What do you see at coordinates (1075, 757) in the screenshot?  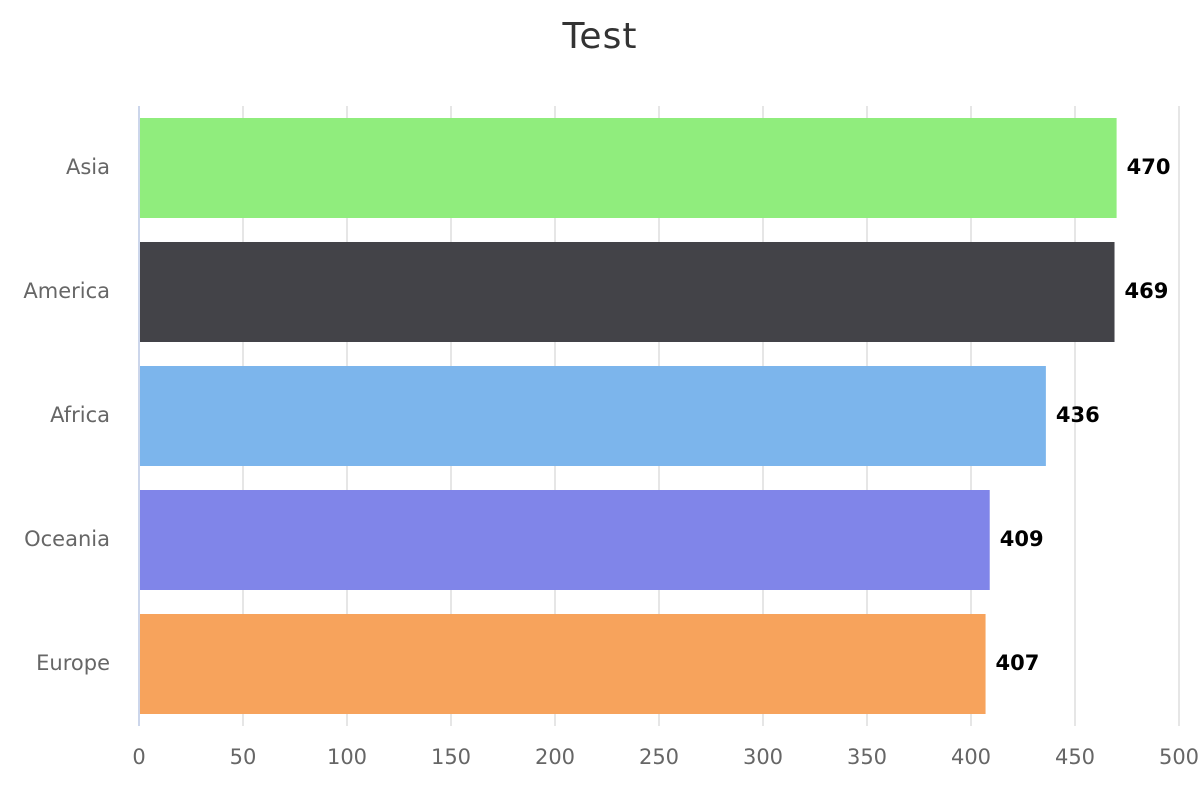 I see `x-tick-label: 450` at bounding box center [1075, 757].